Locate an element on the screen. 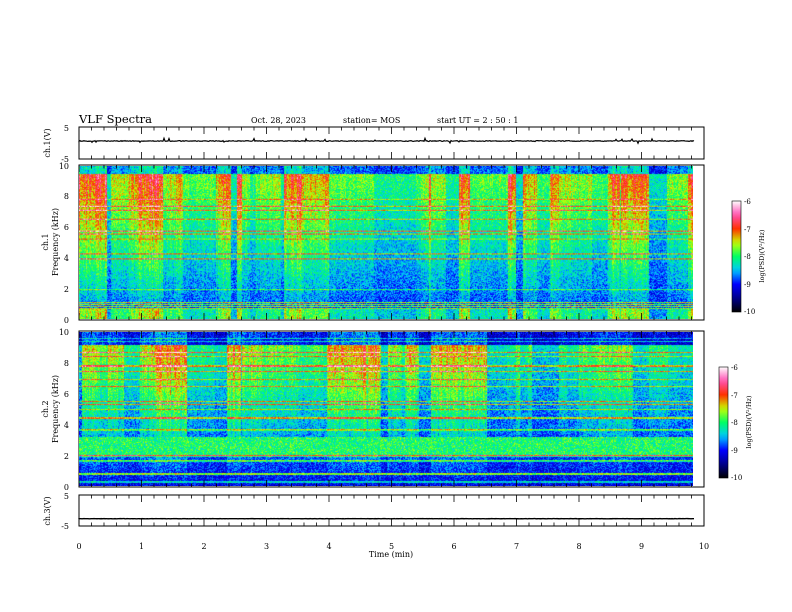 The image size is (792, 612). x-tick-label: 5 is located at coordinates (391, 546).